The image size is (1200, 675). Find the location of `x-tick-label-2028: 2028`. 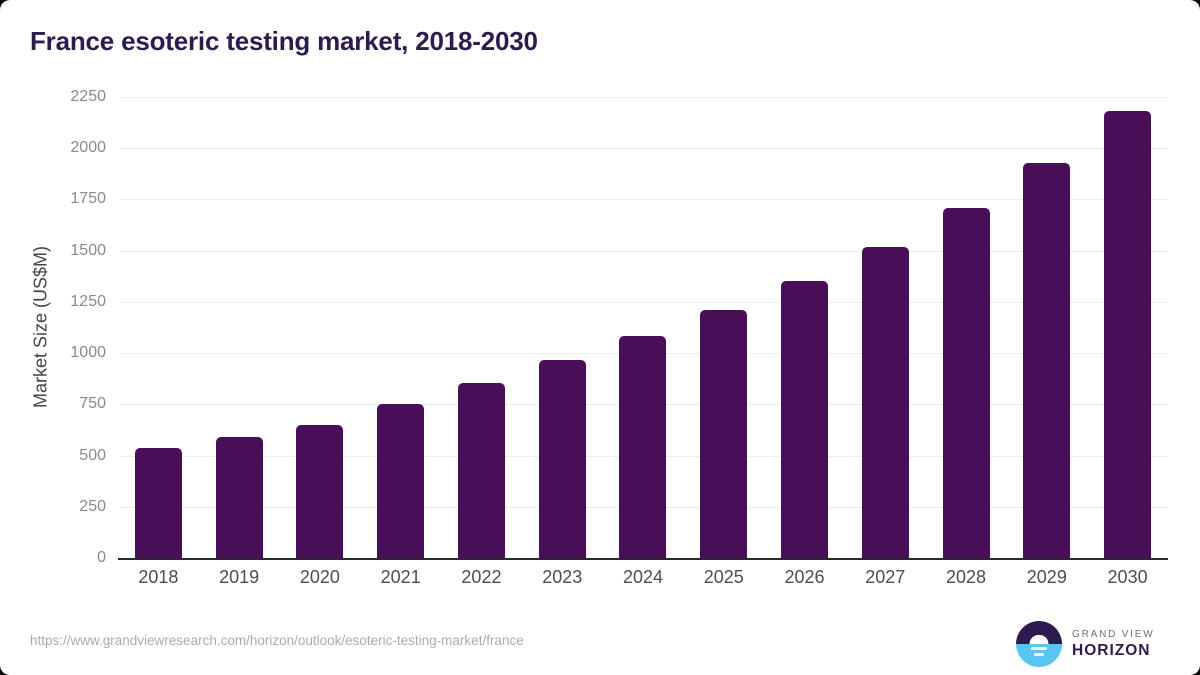

x-tick-label-2028: 2028 is located at coordinates (966, 577).